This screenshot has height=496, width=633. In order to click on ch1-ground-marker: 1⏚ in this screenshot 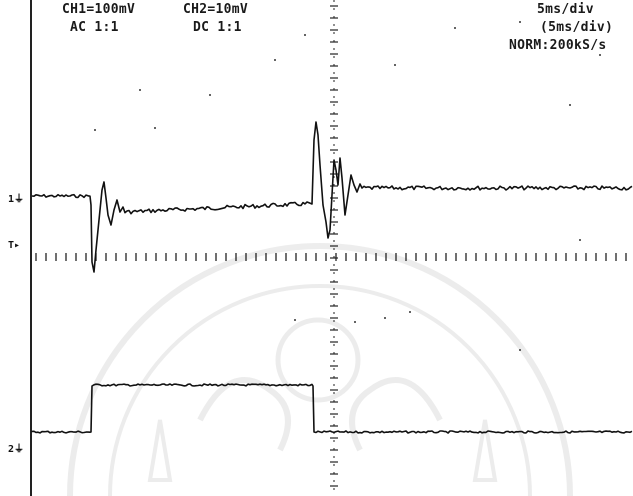, I will do `click(16, 197)`.